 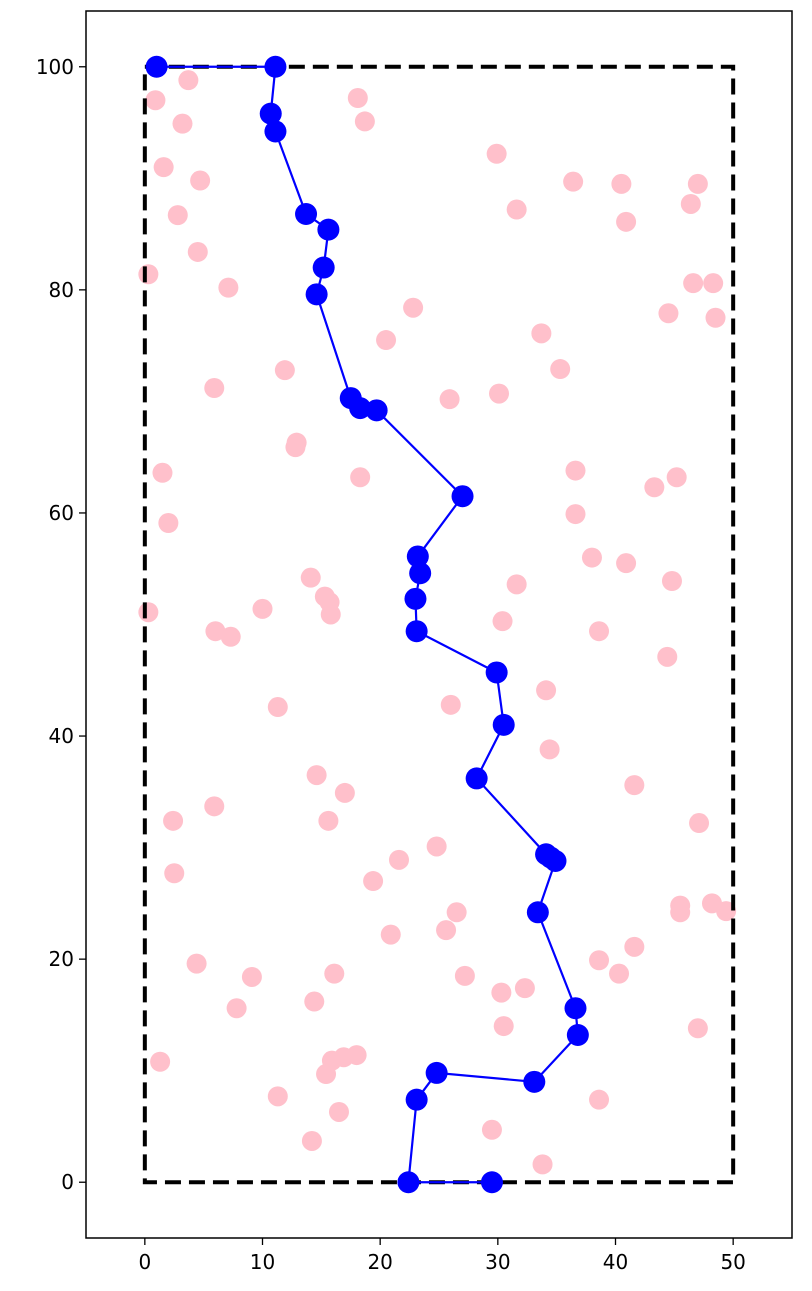 What do you see at coordinates (61, 290) in the screenshot?
I see `y-tick-label: 80` at bounding box center [61, 290].